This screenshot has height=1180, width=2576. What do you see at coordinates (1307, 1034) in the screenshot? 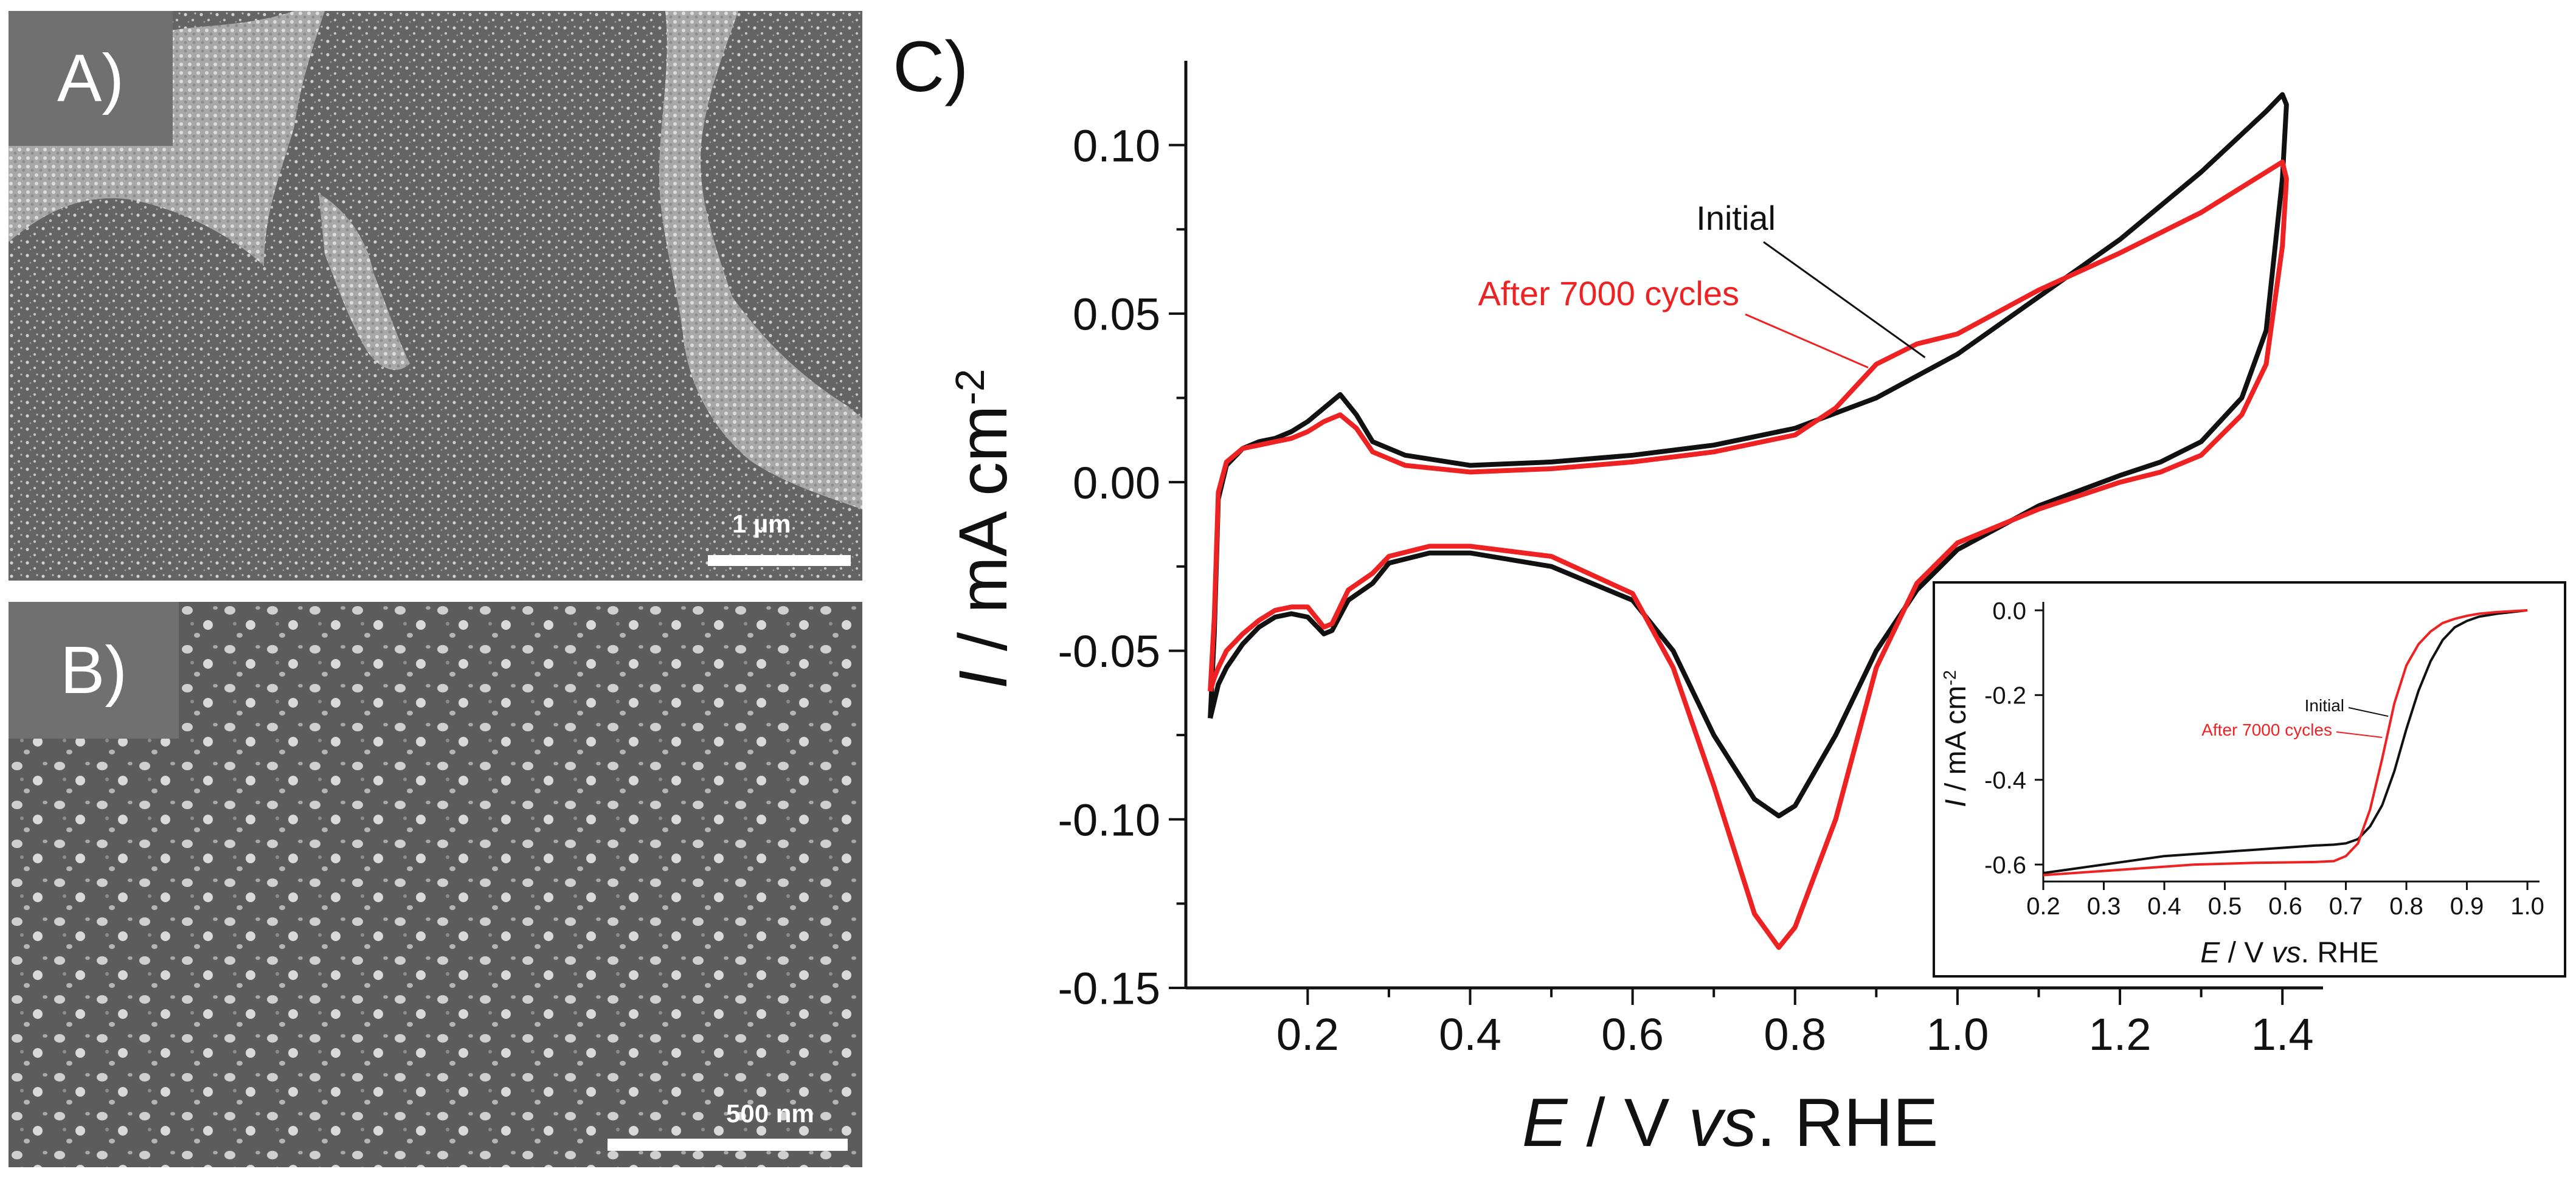
I see `main-x-tick-label: 0.2` at bounding box center [1307, 1034].